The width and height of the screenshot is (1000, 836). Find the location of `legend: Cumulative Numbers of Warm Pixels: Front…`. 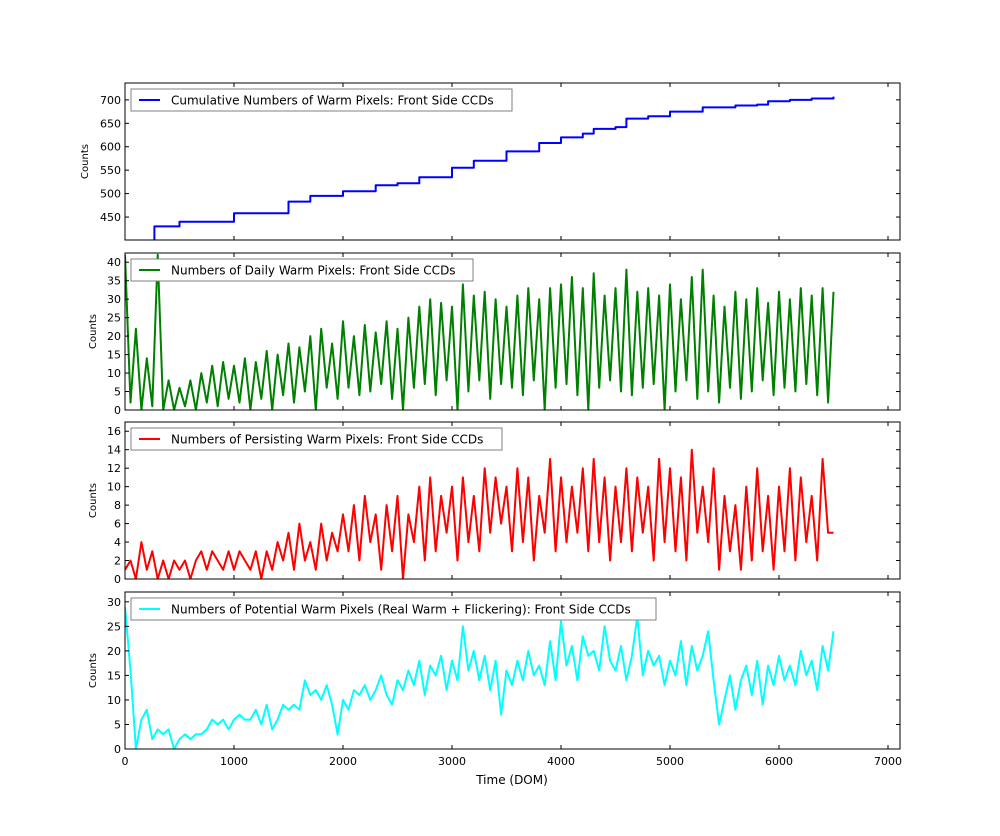

legend: Cumulative Numbers of Warm Pixels: Front… is located at coordinates (321, 100).